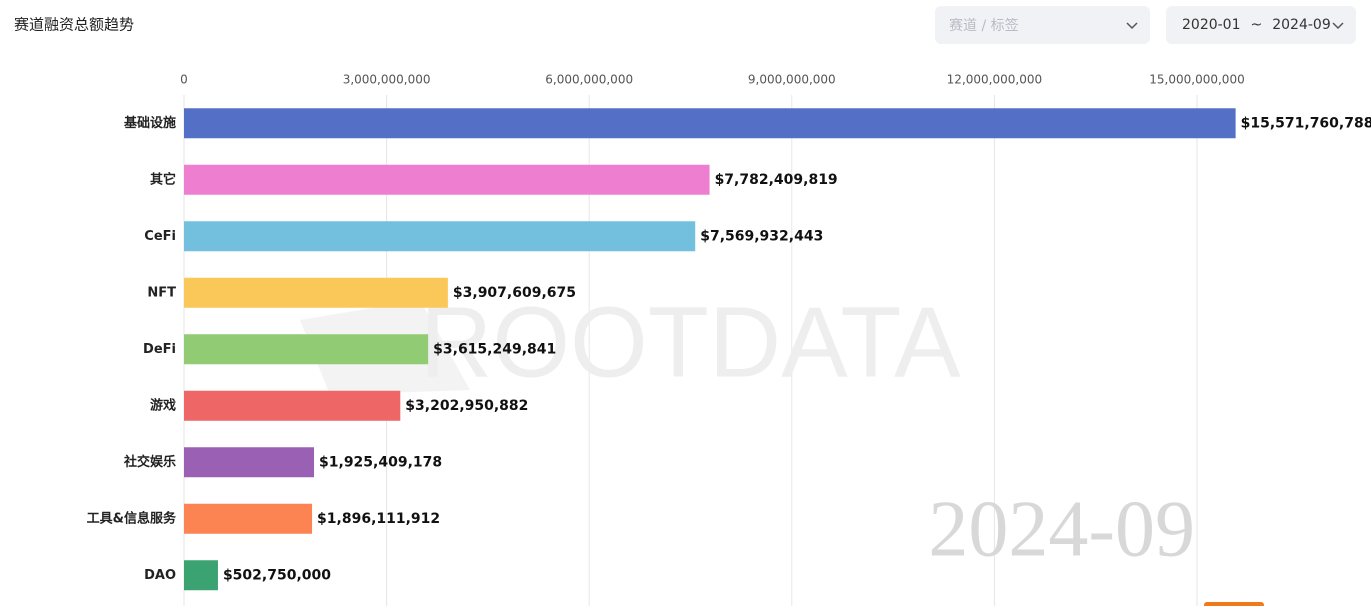 This screenshot has width=1371, height=606. I want to click on value-label: $3,907,609,675, so click(514, 293).